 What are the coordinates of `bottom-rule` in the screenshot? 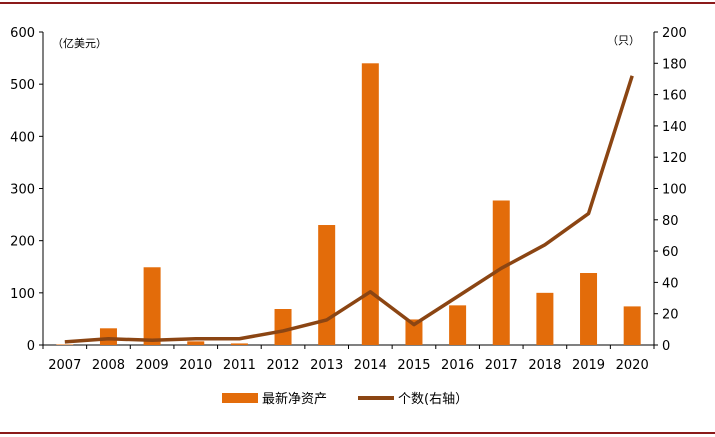 It's located at (357, 433).